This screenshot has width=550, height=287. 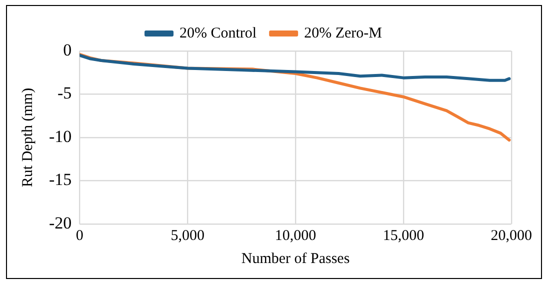 What do you see at coordinates (295, 236) in the screenshot?
I see `x-tick-label: 10,000` at bounding box center [295, 236].